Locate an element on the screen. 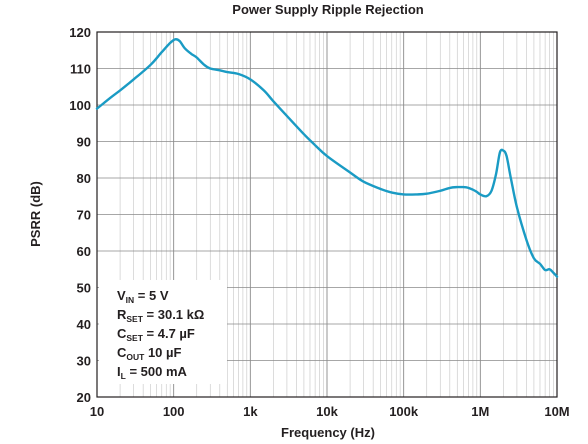 This screenshot has height=444, width=588. condition-symbol: V is located at coordinates (121, 295).